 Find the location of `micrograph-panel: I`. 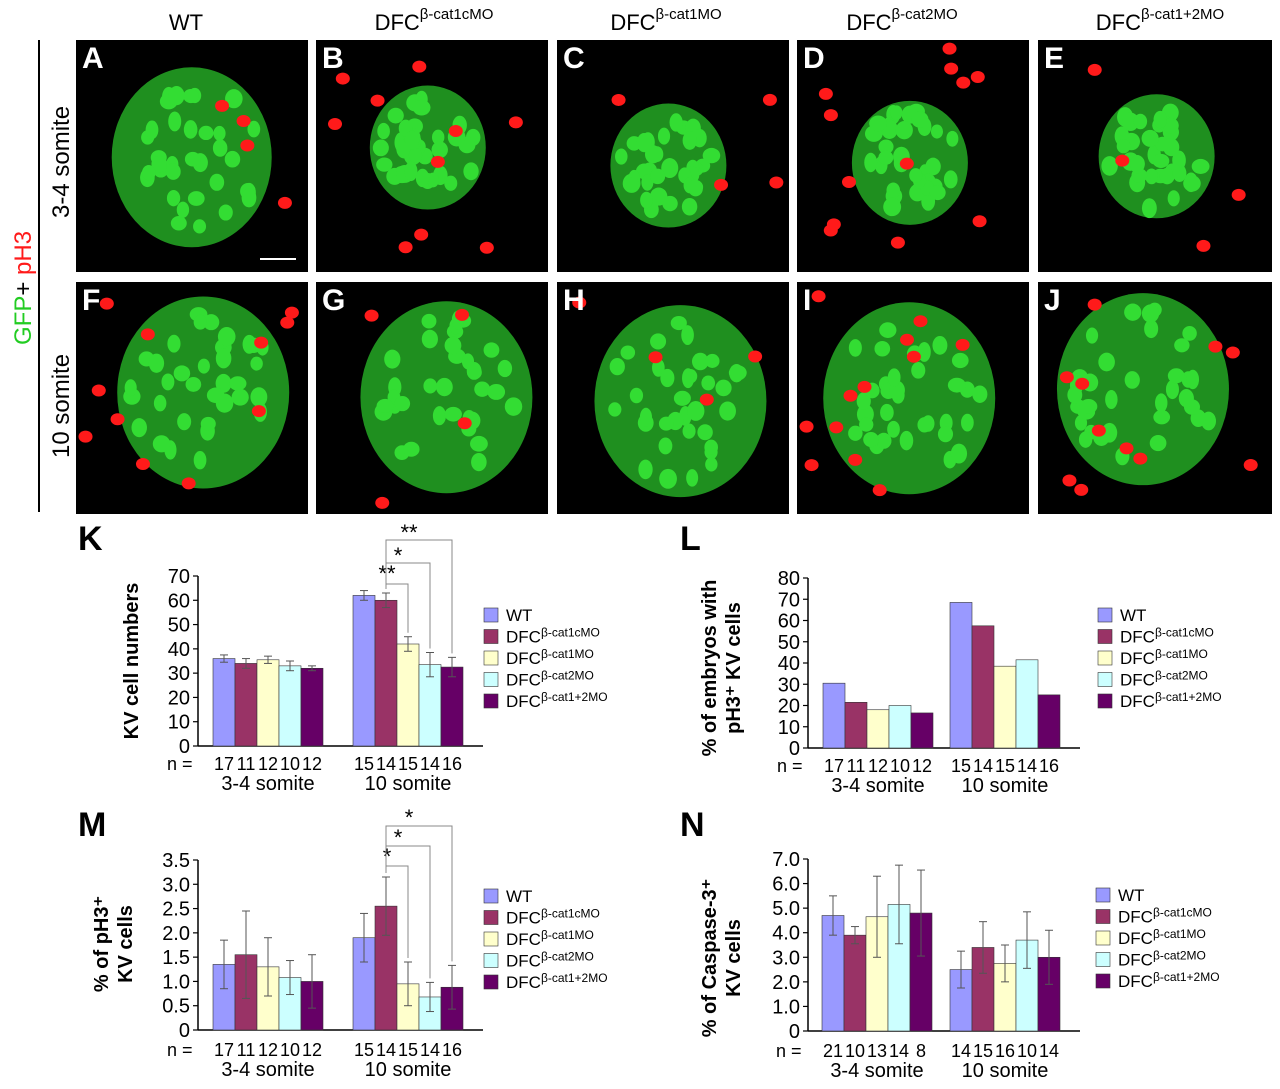

micrograph-panel: I is located at coordinates (913, 398).